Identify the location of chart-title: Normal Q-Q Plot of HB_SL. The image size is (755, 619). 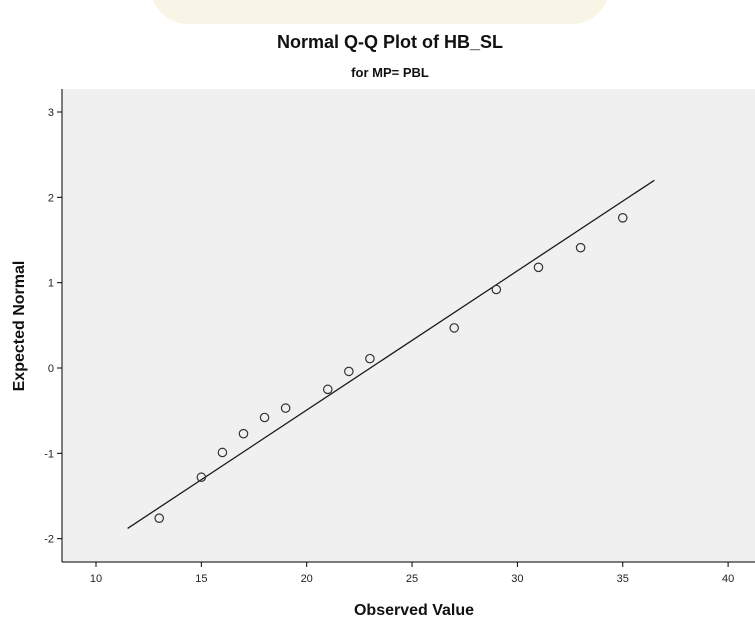
(390, 42).